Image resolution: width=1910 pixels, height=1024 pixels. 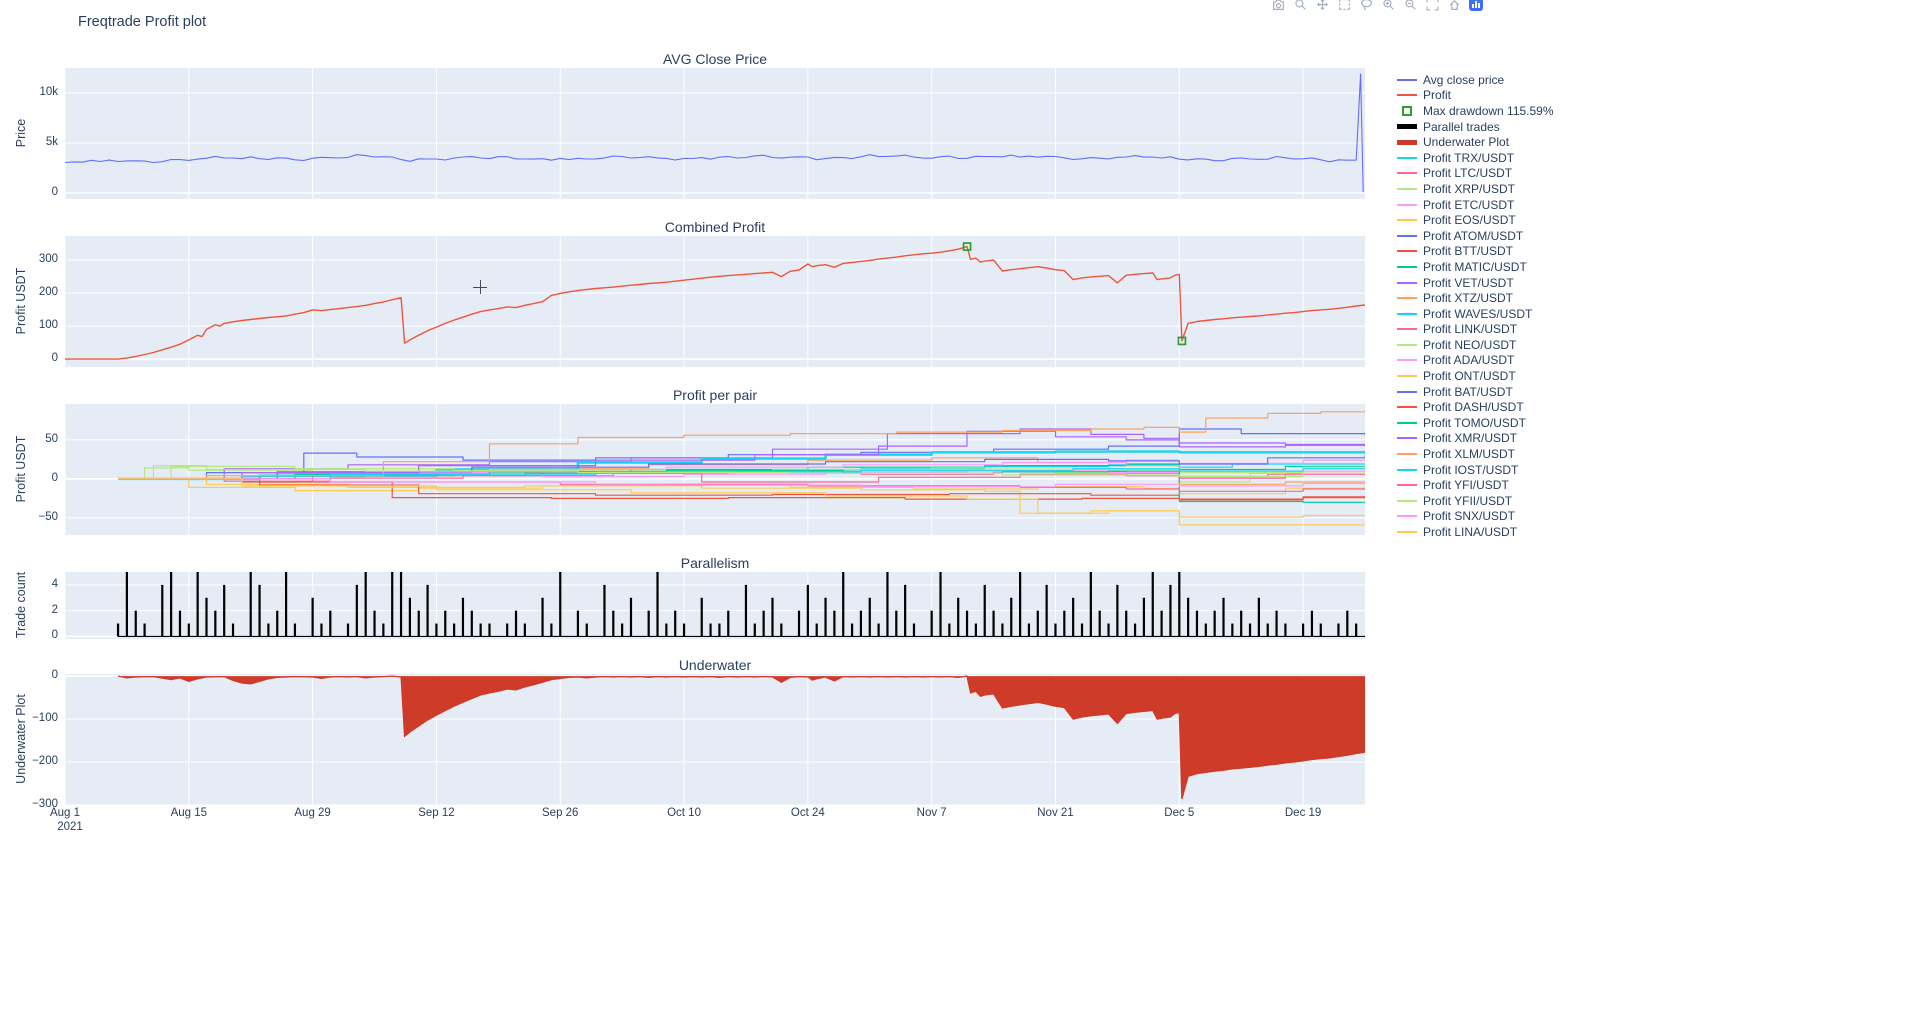 What do you see at coordinates (48, 325) in the screenshot?
I see `y-tick-label: 100` at bounding box center [48, 325].